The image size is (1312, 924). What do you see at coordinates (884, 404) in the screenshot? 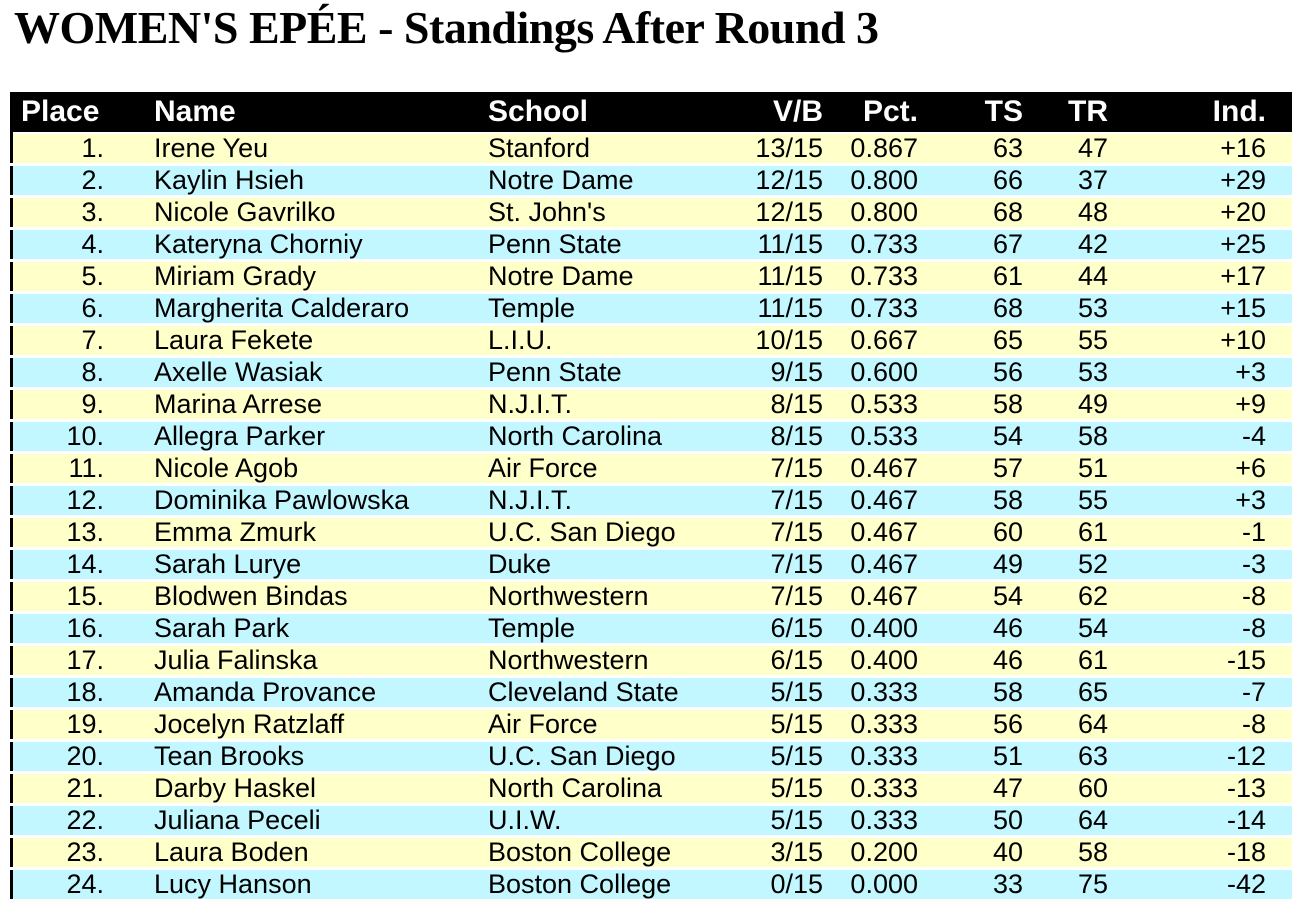
I see `cell-pct: 0.533` at bounding box center [884, 404].